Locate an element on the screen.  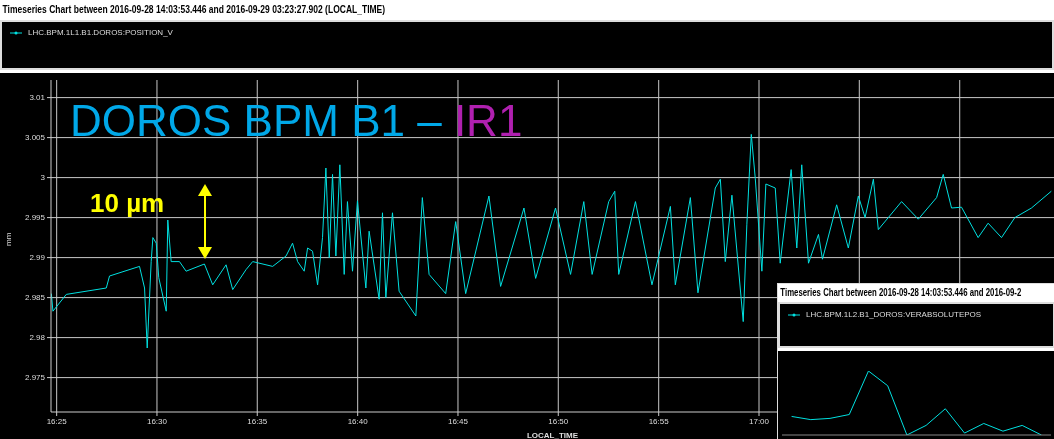
x-tick-label: 16:40 is located at coordinates (358, 421).